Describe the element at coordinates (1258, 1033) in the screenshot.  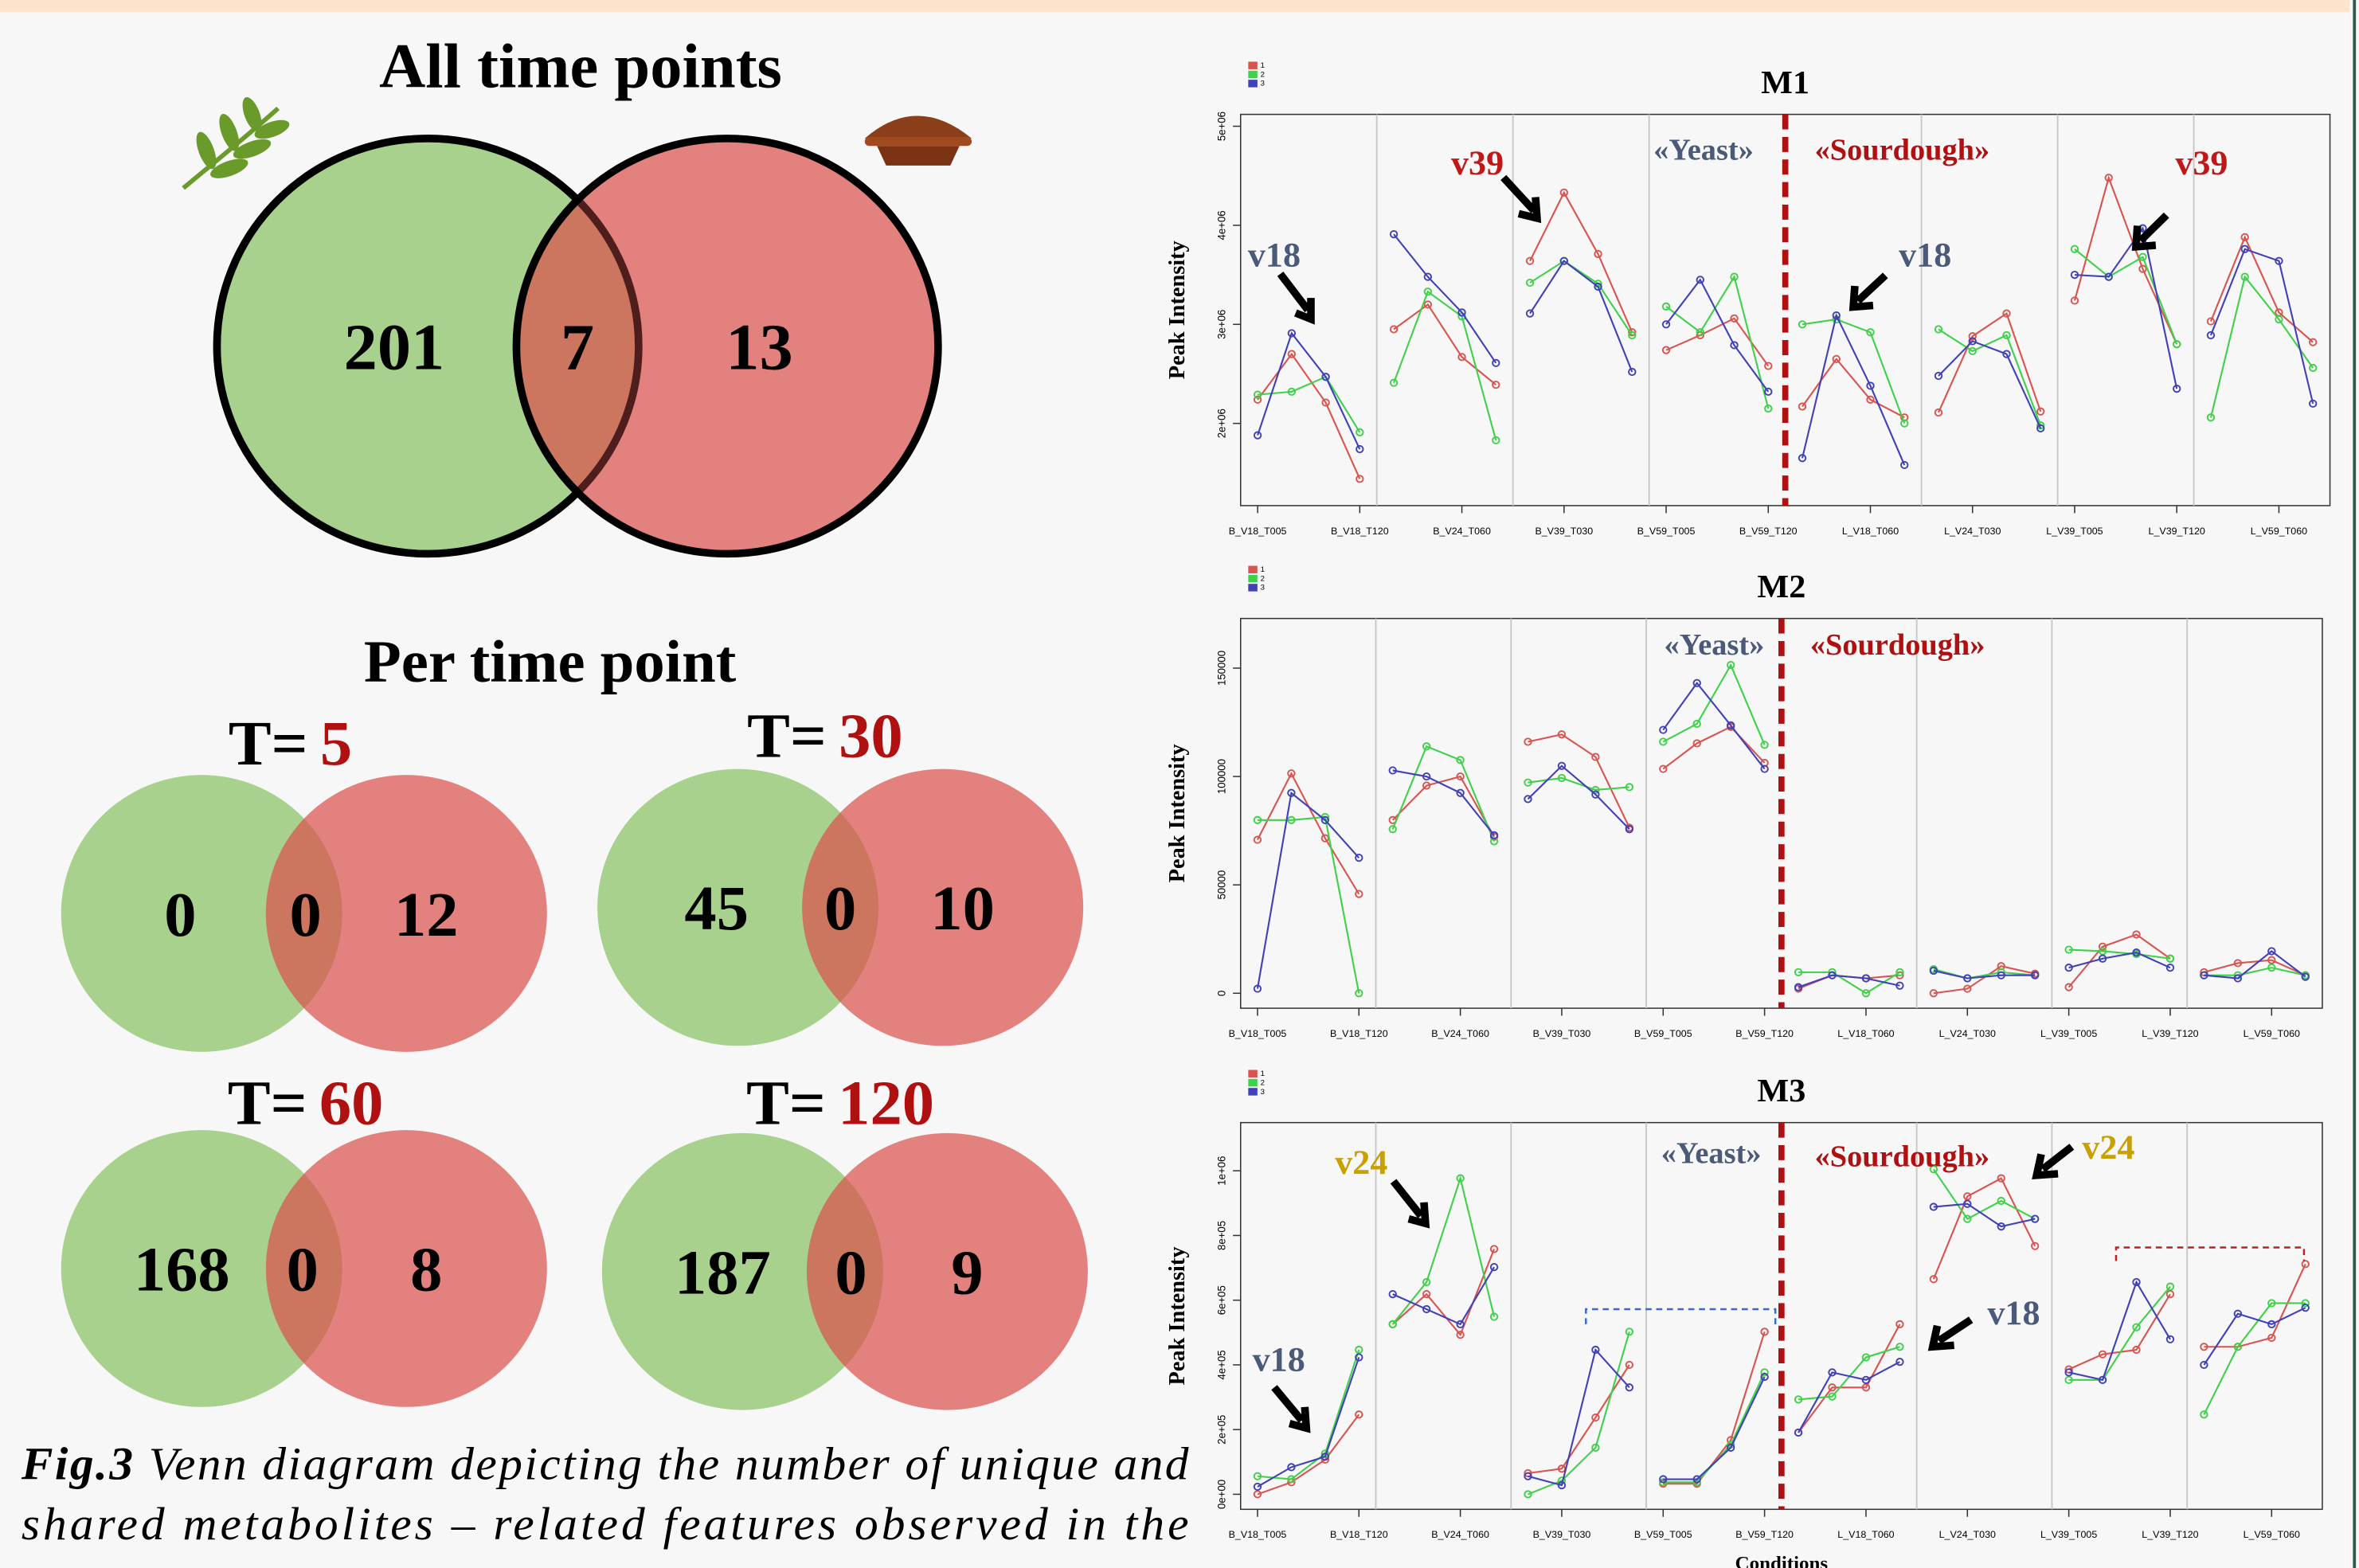
I see `x-tick-label: B_V18_T005` at that location.